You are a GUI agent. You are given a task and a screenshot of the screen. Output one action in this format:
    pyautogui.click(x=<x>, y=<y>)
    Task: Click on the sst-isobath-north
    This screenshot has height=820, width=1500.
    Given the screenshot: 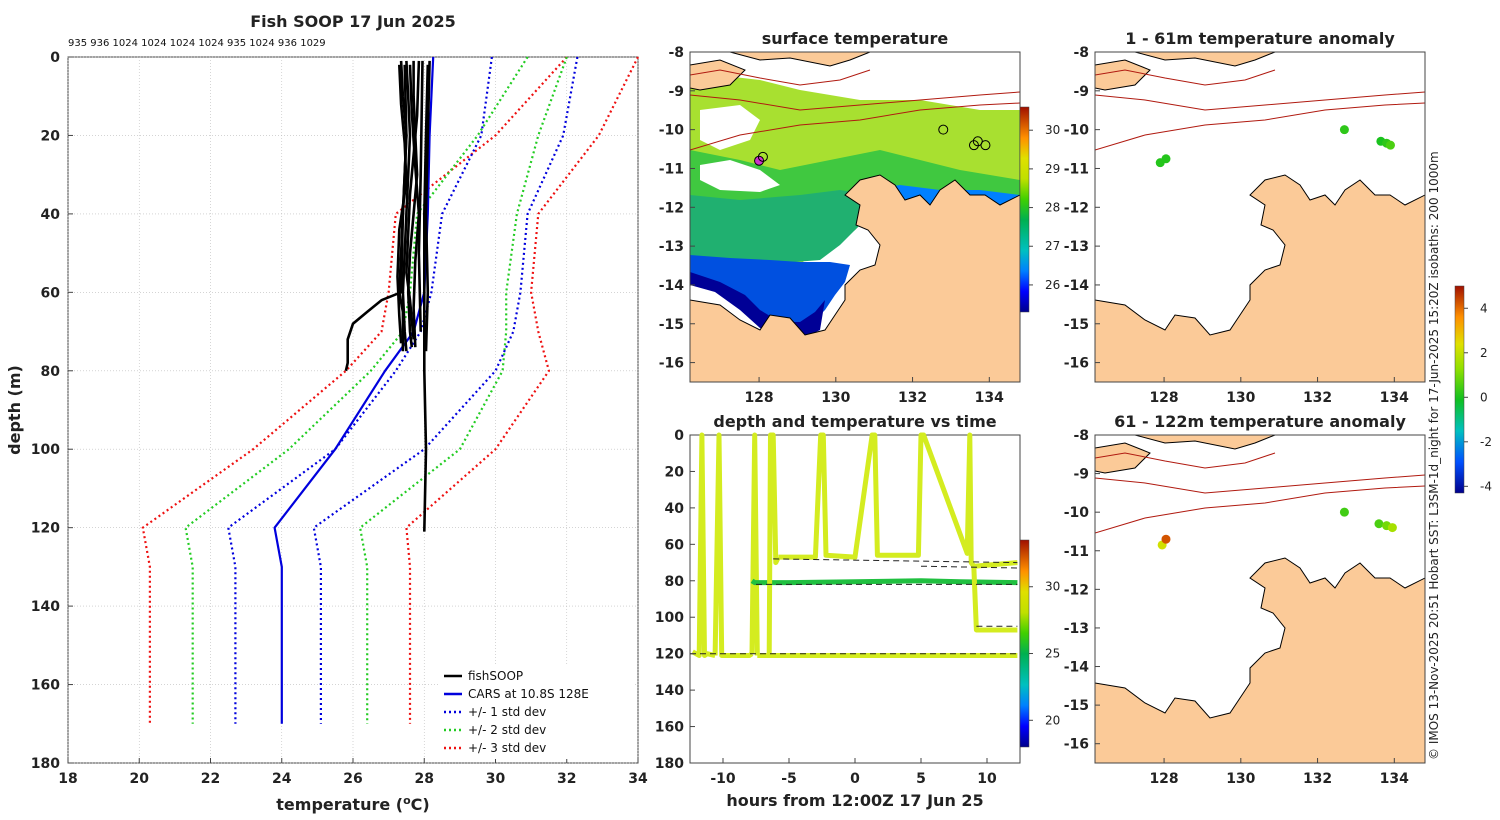 What is the action you would take?
    pyautogui.click(x=780, y=77)
    